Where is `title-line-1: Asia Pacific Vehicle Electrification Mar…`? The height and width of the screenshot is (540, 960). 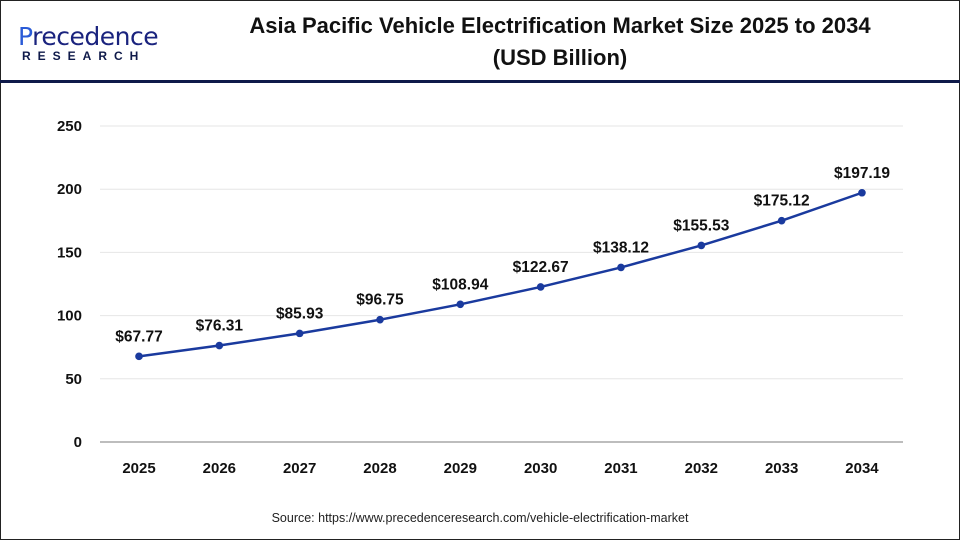
title-line-1: Asia Pacific Vehicle Electrification Mar… is located at coordinates (560, 25).